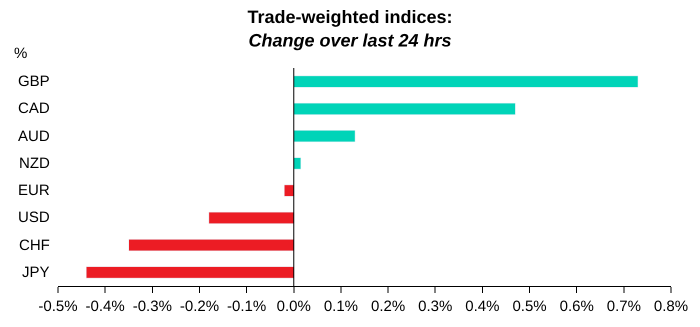  I want to click on chart-title: Trade-weighted indices:, so click(350, 16).